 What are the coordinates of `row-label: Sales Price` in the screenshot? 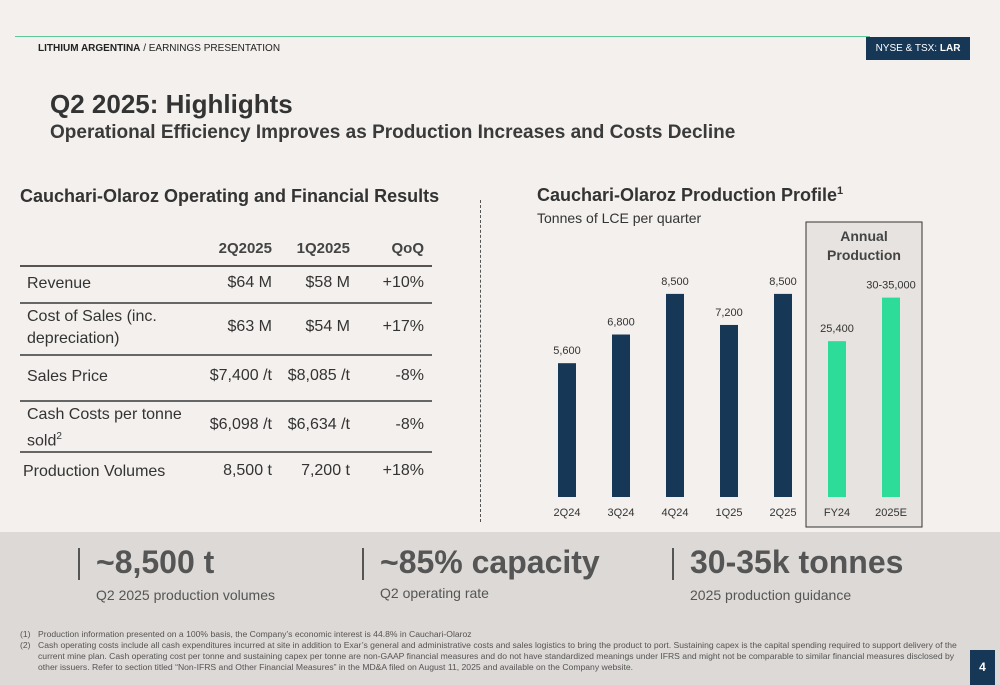 It's located at (67, 377).